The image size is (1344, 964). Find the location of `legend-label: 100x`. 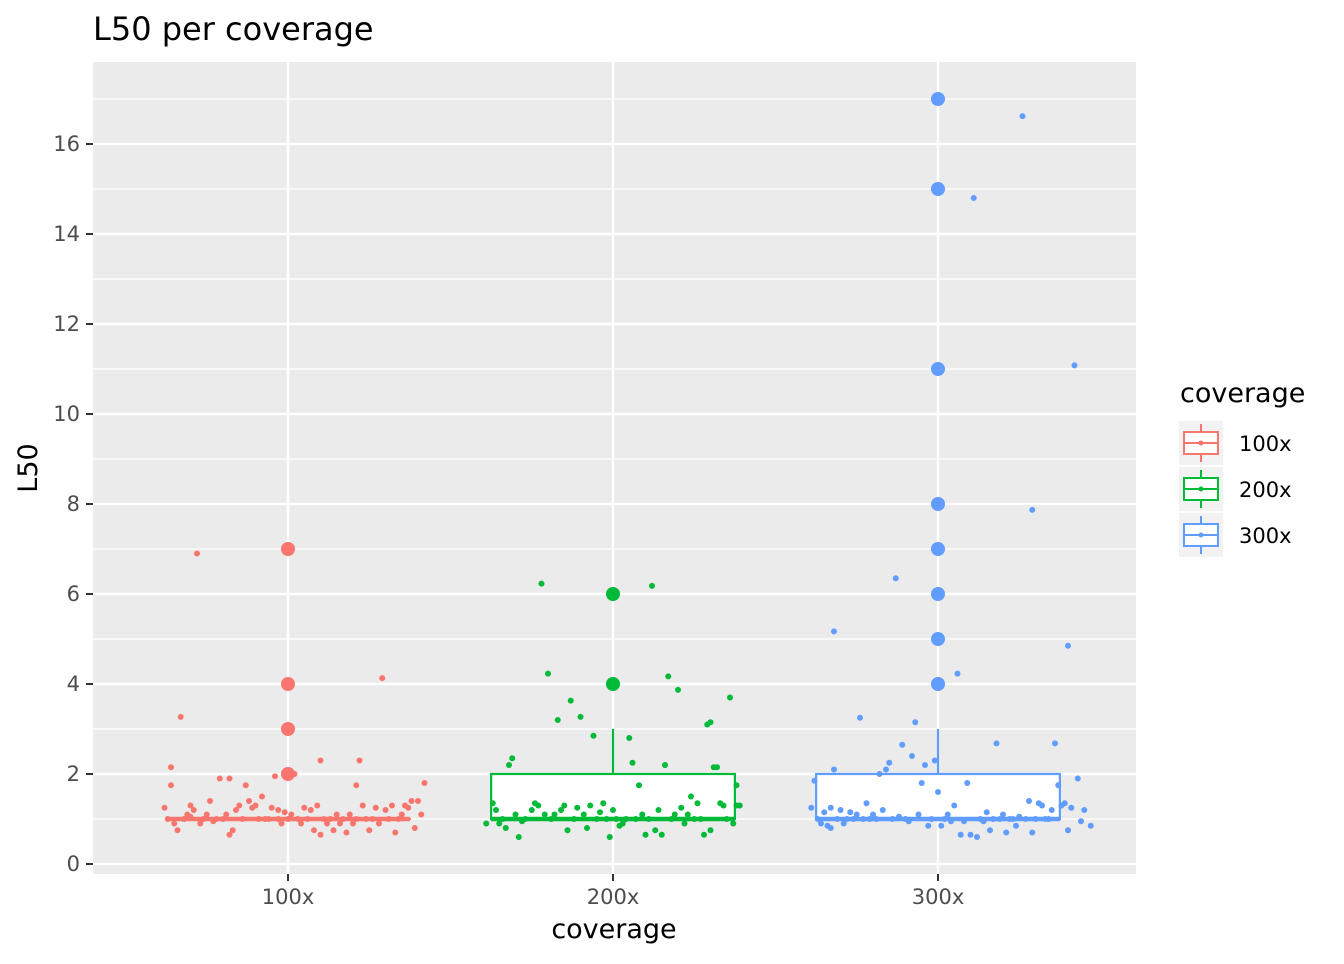

legend-label: 100x is located at coordinates (1265, 444).